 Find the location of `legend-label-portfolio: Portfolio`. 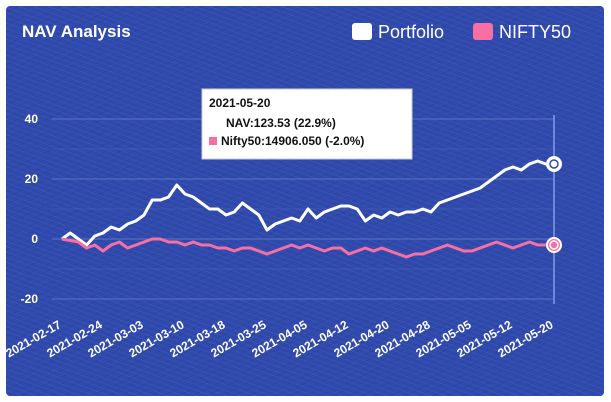

legend-label-portfolio: Portfolio is located at coordinates (411, 32).